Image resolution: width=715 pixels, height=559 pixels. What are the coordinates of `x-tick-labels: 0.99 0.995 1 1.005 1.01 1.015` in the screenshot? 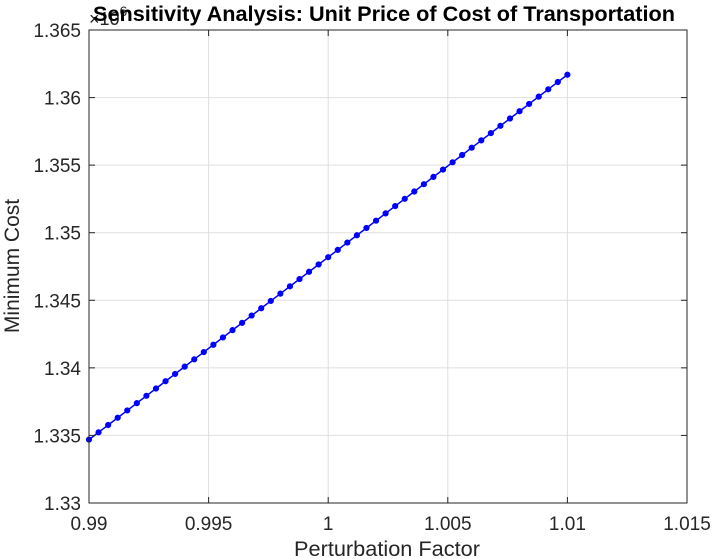 It's located at (391, 524).